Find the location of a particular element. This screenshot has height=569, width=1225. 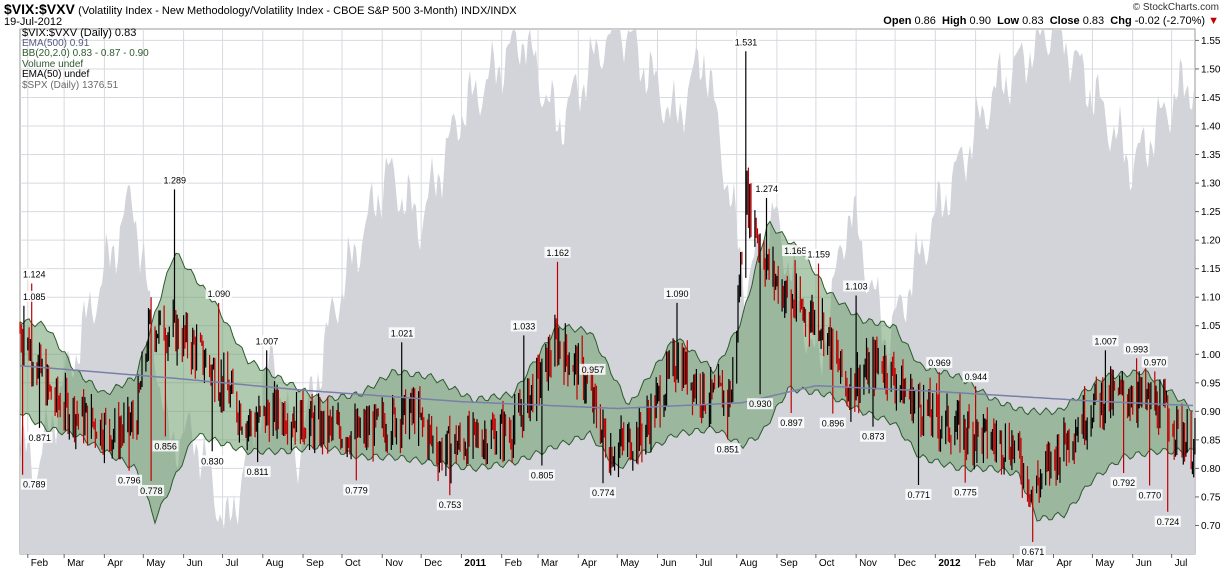

annotation-label: 1.103 is located at coordinates (856, 286).